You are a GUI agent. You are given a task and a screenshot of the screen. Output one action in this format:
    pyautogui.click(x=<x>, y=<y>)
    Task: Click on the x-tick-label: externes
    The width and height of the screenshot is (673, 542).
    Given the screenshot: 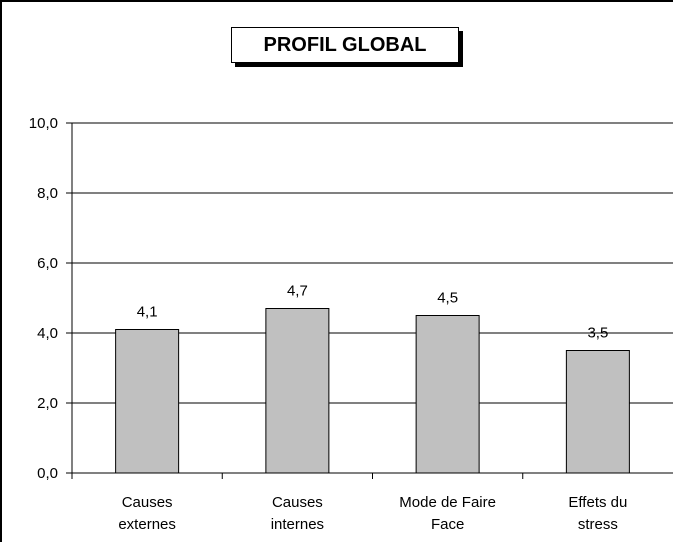 What is the action you would take?
    pyautogui.click(x=147, y=524)
    